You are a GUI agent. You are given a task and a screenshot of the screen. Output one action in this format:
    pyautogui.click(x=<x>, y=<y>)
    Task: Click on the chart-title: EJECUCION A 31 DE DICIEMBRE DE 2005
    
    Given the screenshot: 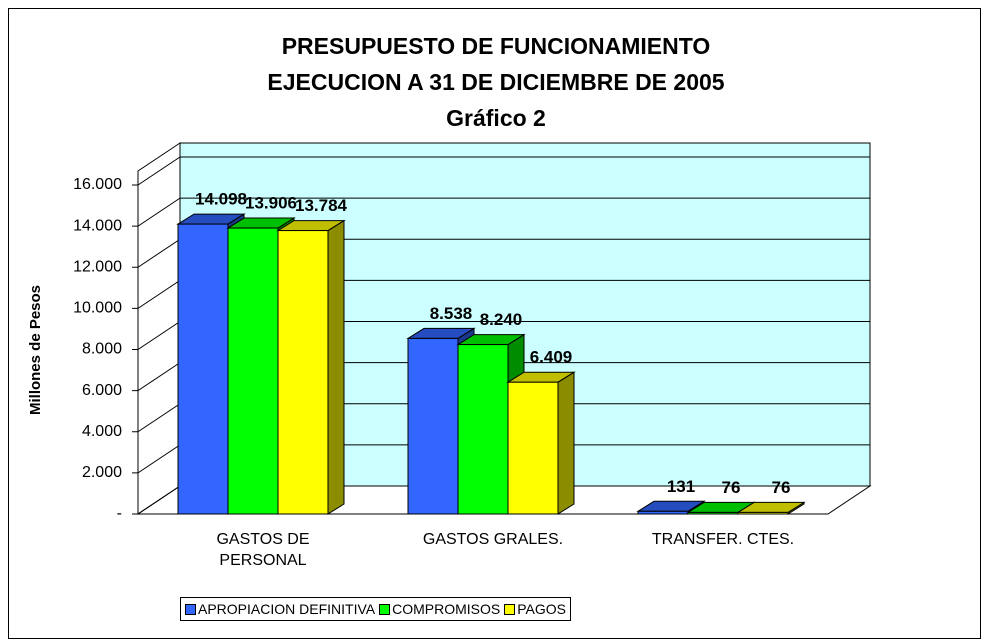 What is the action you would take?
    pyautogui.click(x=495, y=82)
    